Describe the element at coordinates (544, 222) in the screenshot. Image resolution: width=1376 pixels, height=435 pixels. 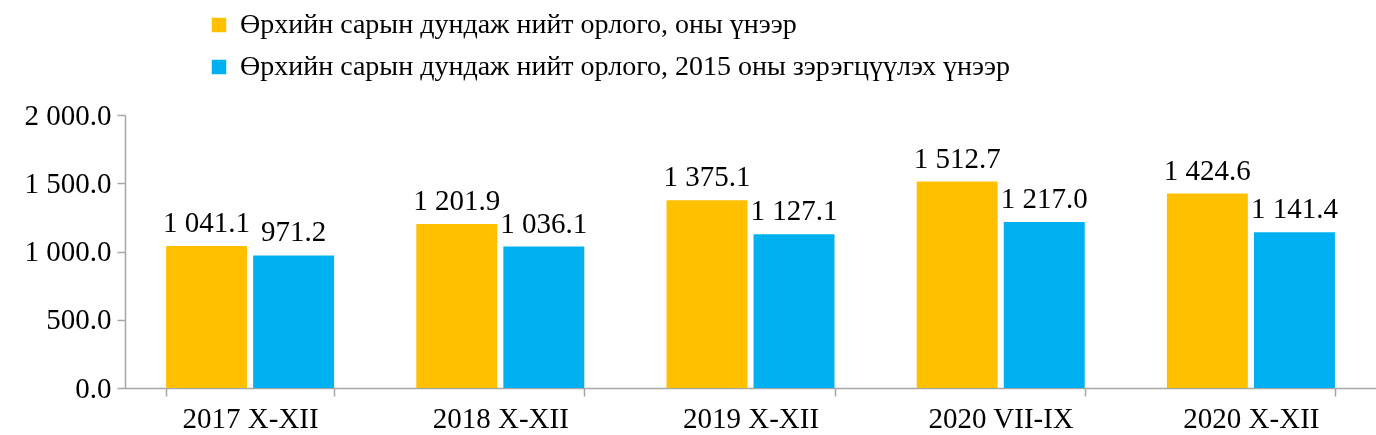
I see `data-label: 1 036.1` at that location.